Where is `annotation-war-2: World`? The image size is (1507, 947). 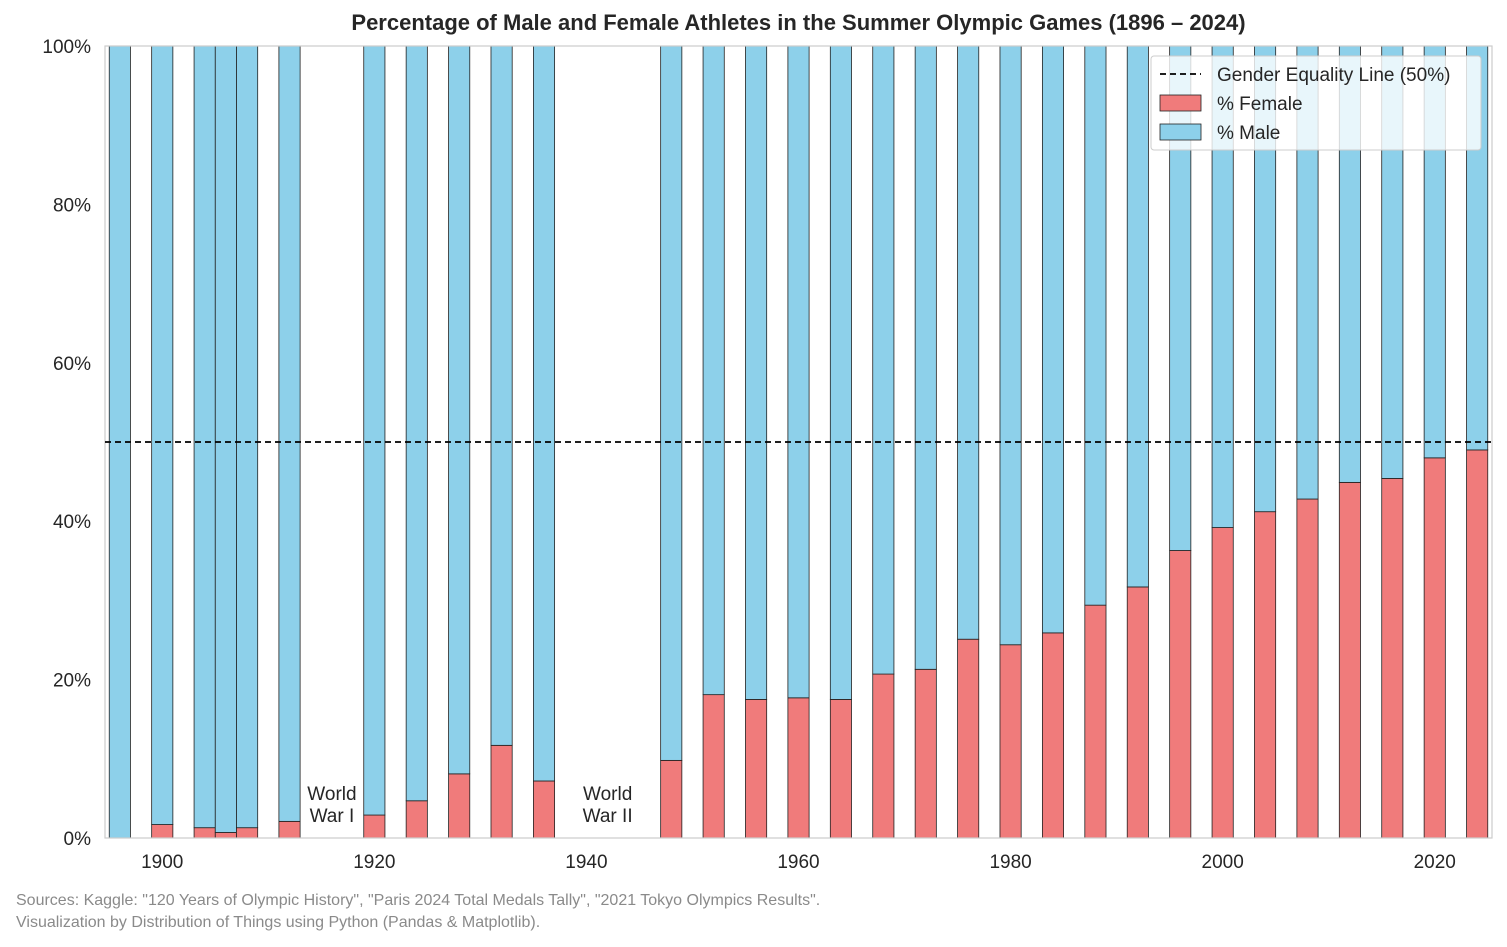
annotation-war-2: World is located at coordinates (607, 794).